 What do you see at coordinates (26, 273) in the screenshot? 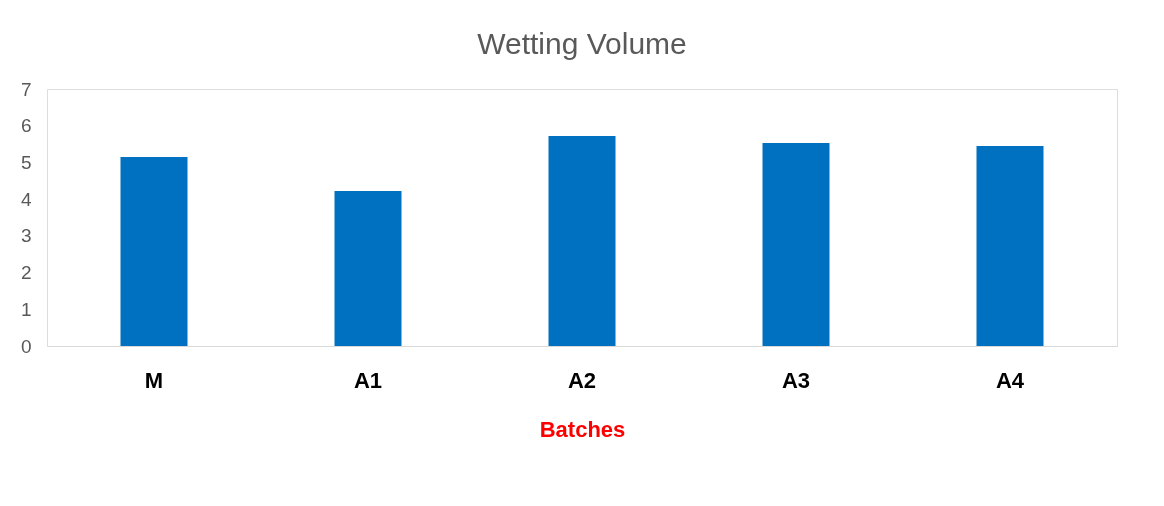
I see `y-tick-label: 2` at bounding box center [26, 273].